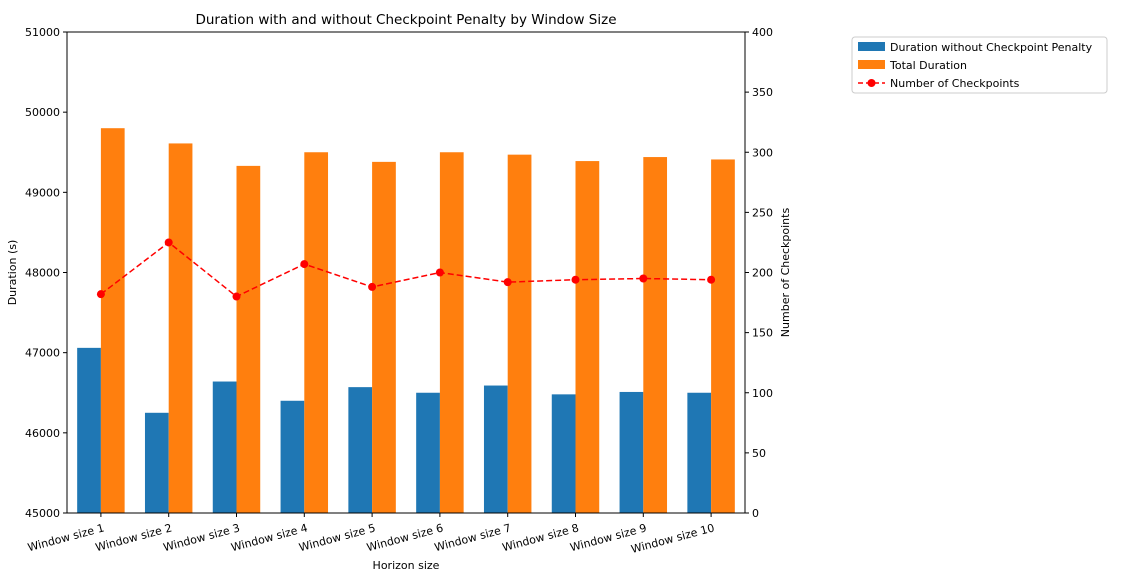 This screenshot has width=1140, height=577. What do you see at coordinates (991, 47) in the screenshot?
I see `legend-label: Duration without Checkpoint Penalty` at bounding box center [991, 47].